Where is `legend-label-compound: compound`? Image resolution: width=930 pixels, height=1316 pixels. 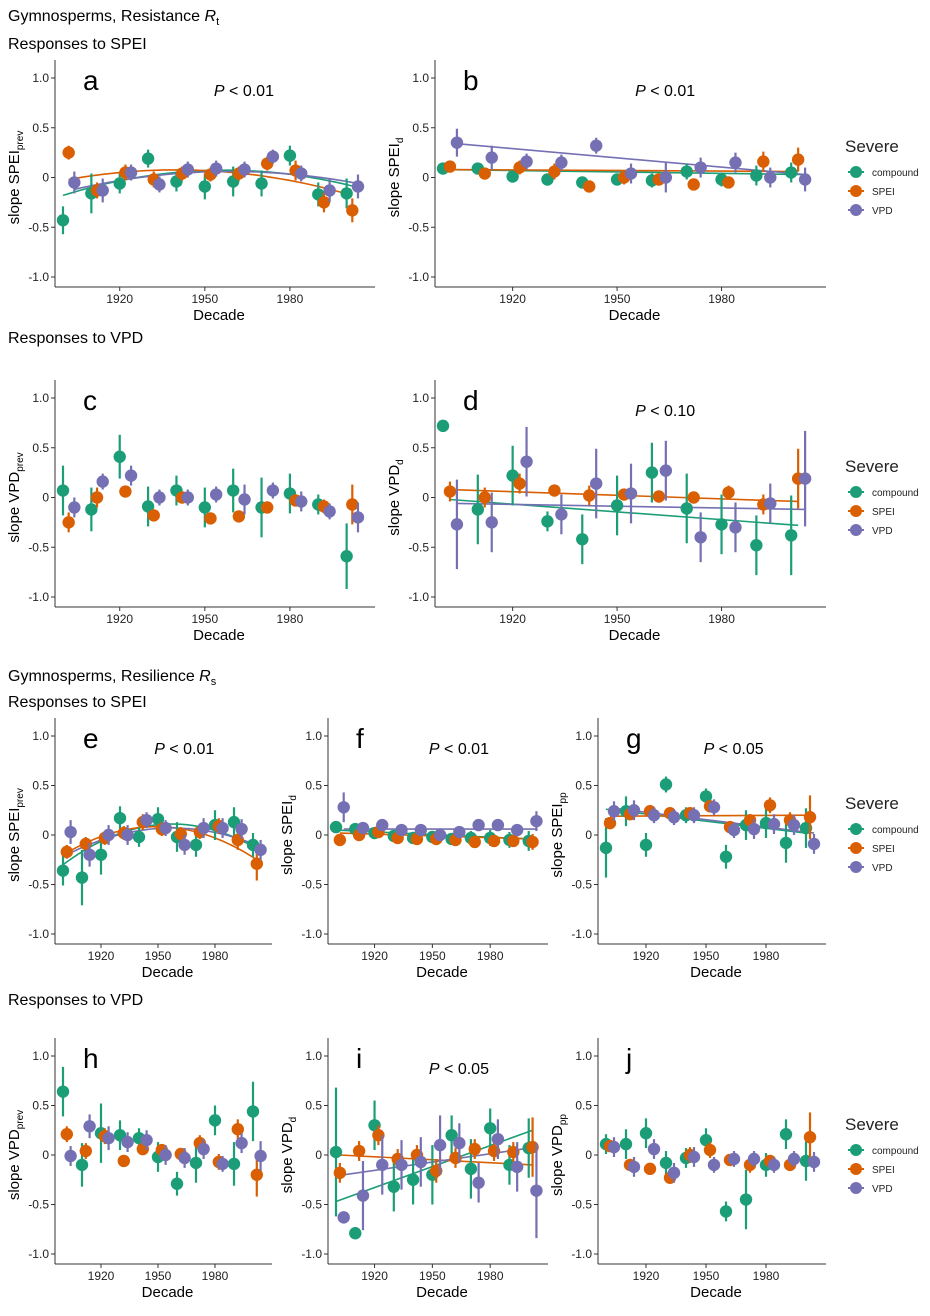 legend-label-compound: compound is located at coordinates (895, 830).